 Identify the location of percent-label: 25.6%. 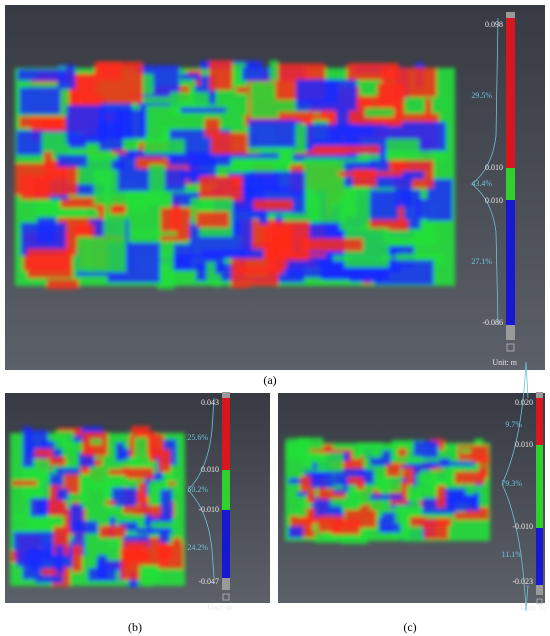
(197, 437).